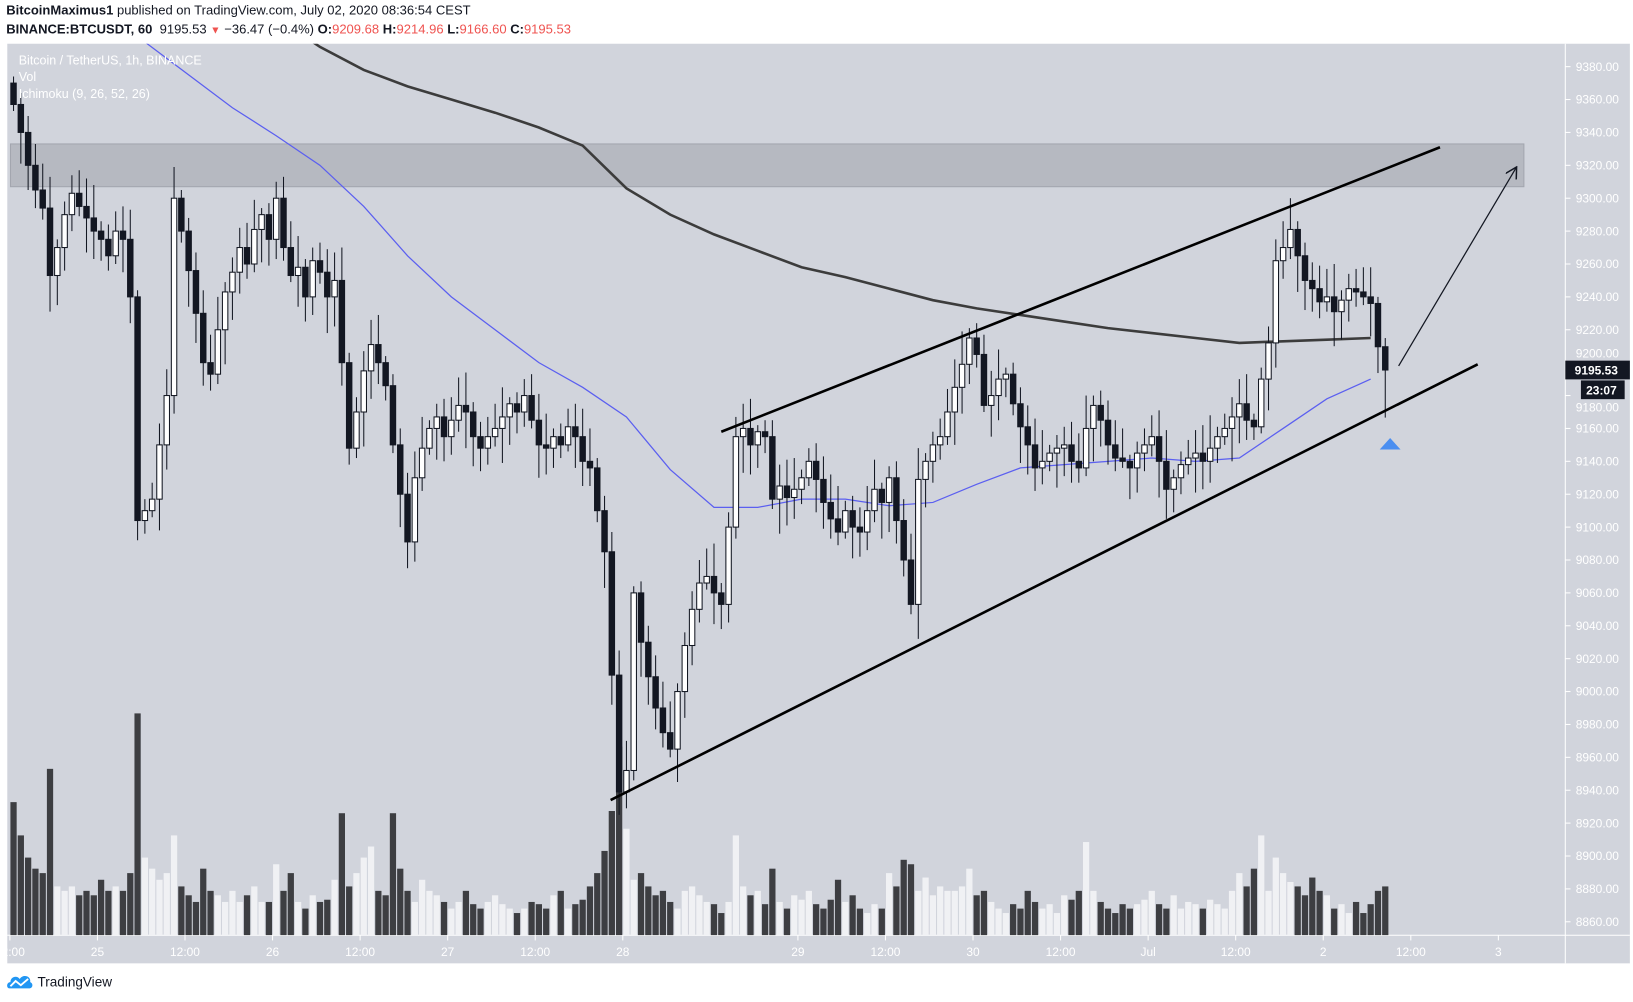 The width and height of the screenshot is (1633, 1002). Describe the element at coordinates (420, 29) in the screenshot. I see `high-value: 9214.96` at that location.